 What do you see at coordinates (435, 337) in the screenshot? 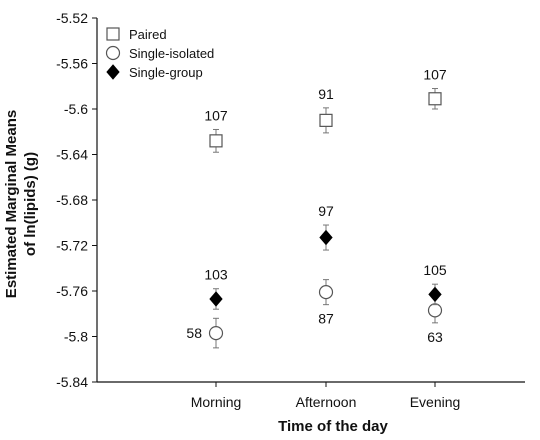
I see `data-label: 63` at bounding box center [435, 337].